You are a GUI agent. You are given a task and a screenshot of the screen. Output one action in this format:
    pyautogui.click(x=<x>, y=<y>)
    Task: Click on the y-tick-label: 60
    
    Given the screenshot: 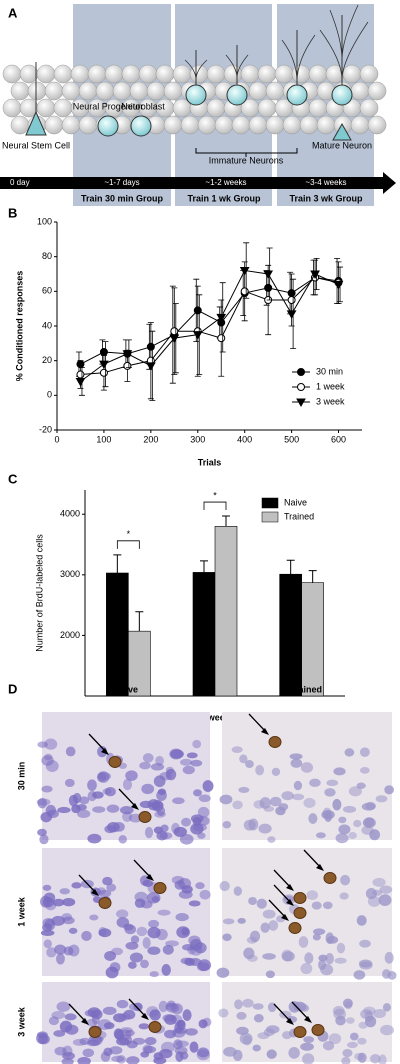 What is the action you would take?
    pyautogui.click(x=47, y=291)
    